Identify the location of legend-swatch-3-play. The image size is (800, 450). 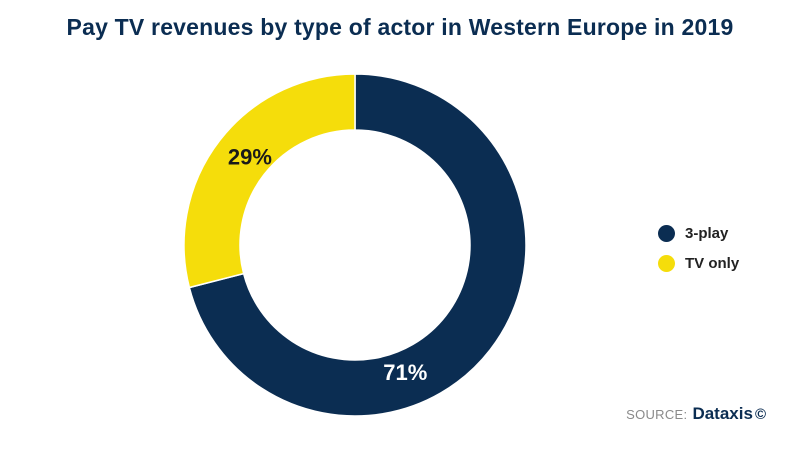
(666, 233).